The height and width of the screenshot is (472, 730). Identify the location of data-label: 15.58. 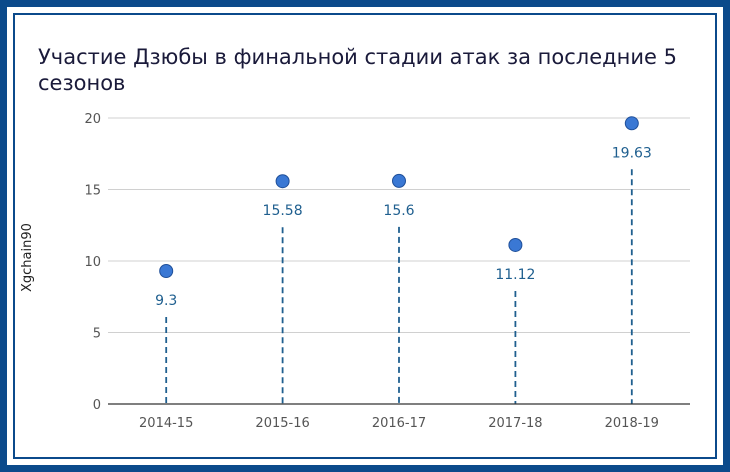
(283, 211).